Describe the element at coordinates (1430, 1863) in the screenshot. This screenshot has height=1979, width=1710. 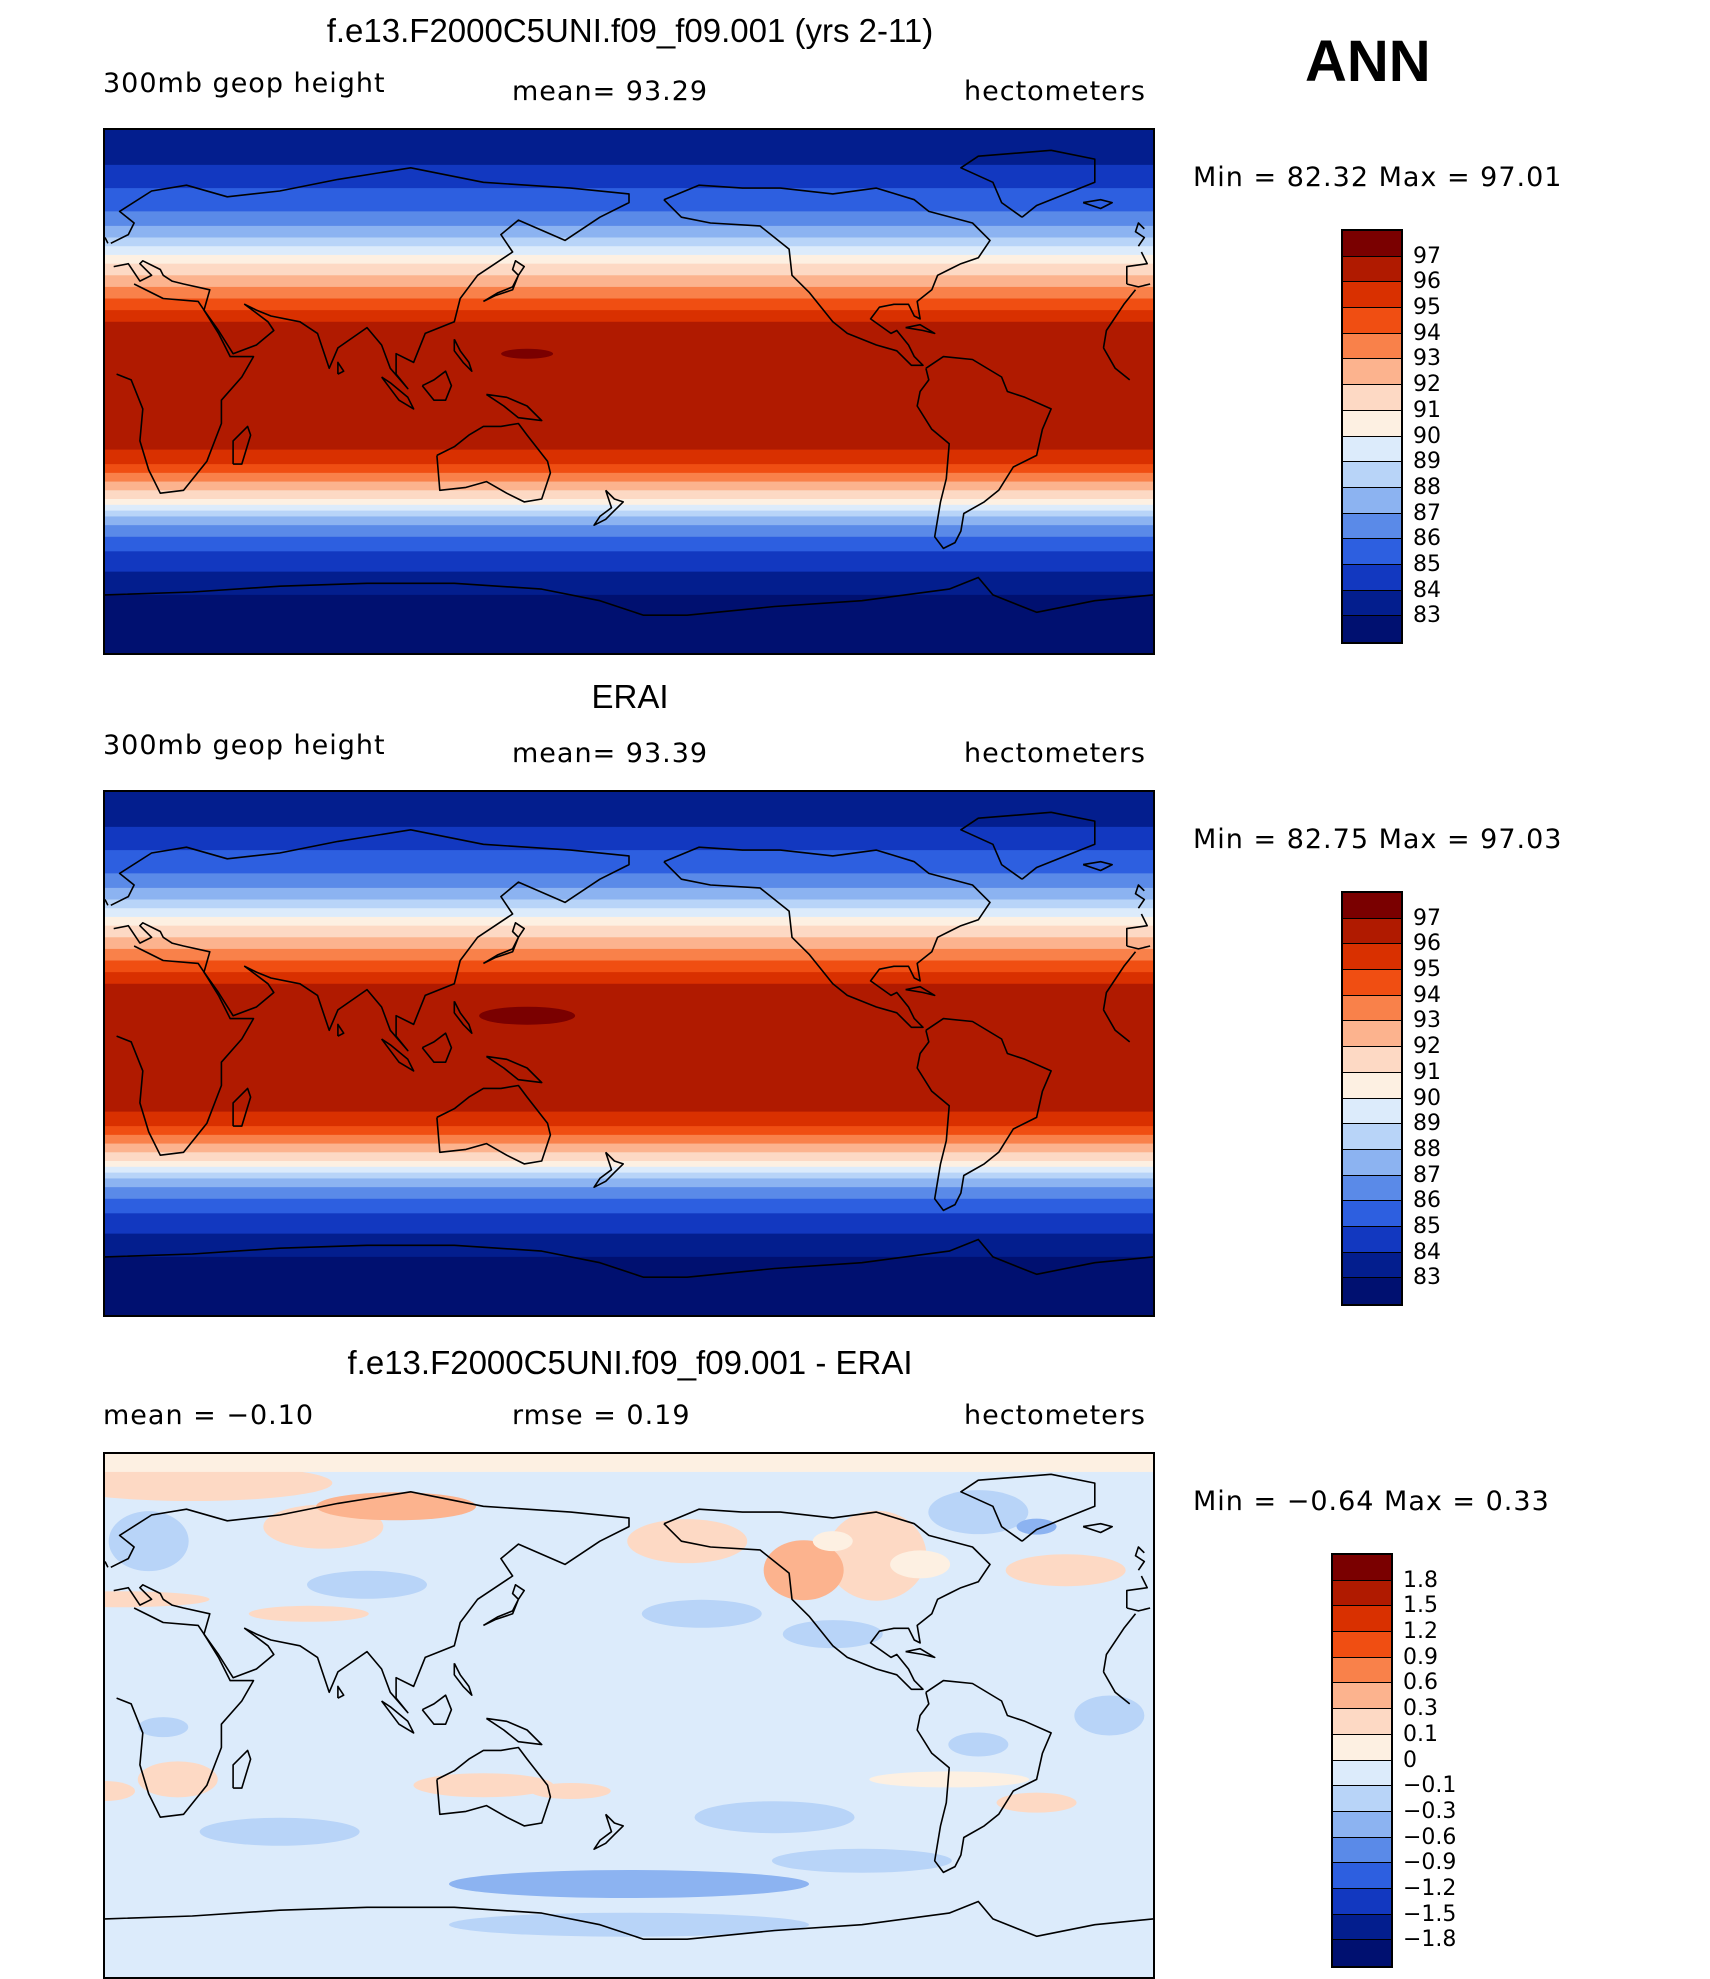
I see `colorbar-tick-label: −0.9` at that location.